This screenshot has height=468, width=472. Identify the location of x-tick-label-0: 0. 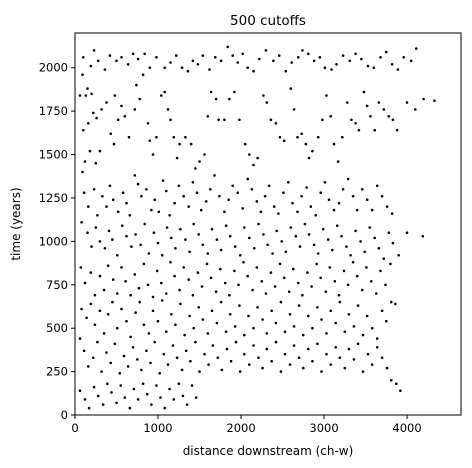
(74, 428).